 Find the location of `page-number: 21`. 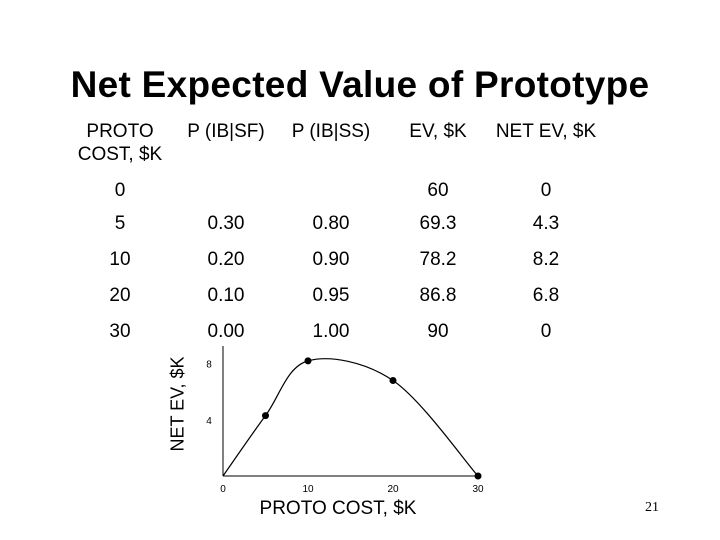

page-number: 21 is located at coordinates (652, 507).